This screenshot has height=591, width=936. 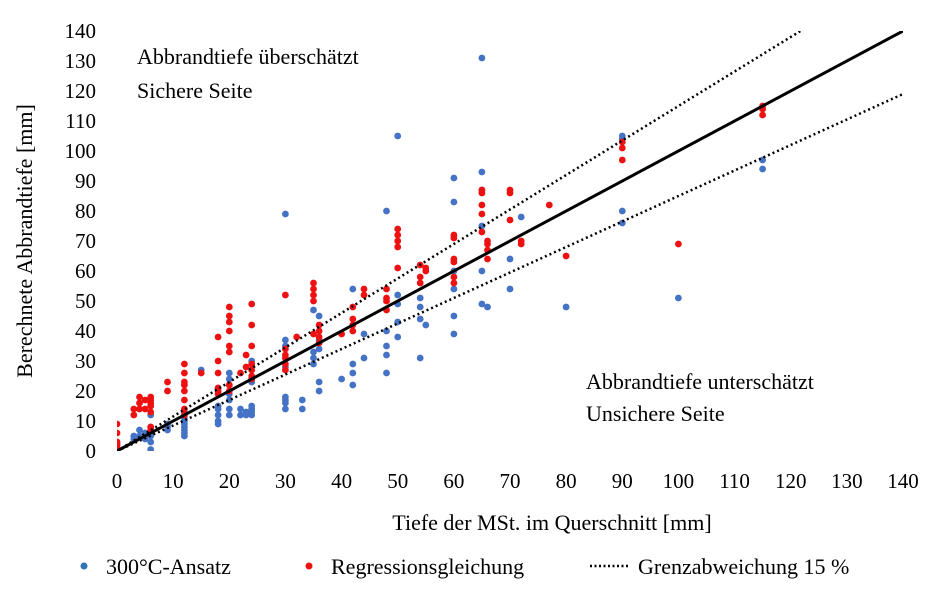 What do you see at coordinates (81, 91) in the screenshot?
I see `y-tick-label: 120` at bounding box center [81, 91].